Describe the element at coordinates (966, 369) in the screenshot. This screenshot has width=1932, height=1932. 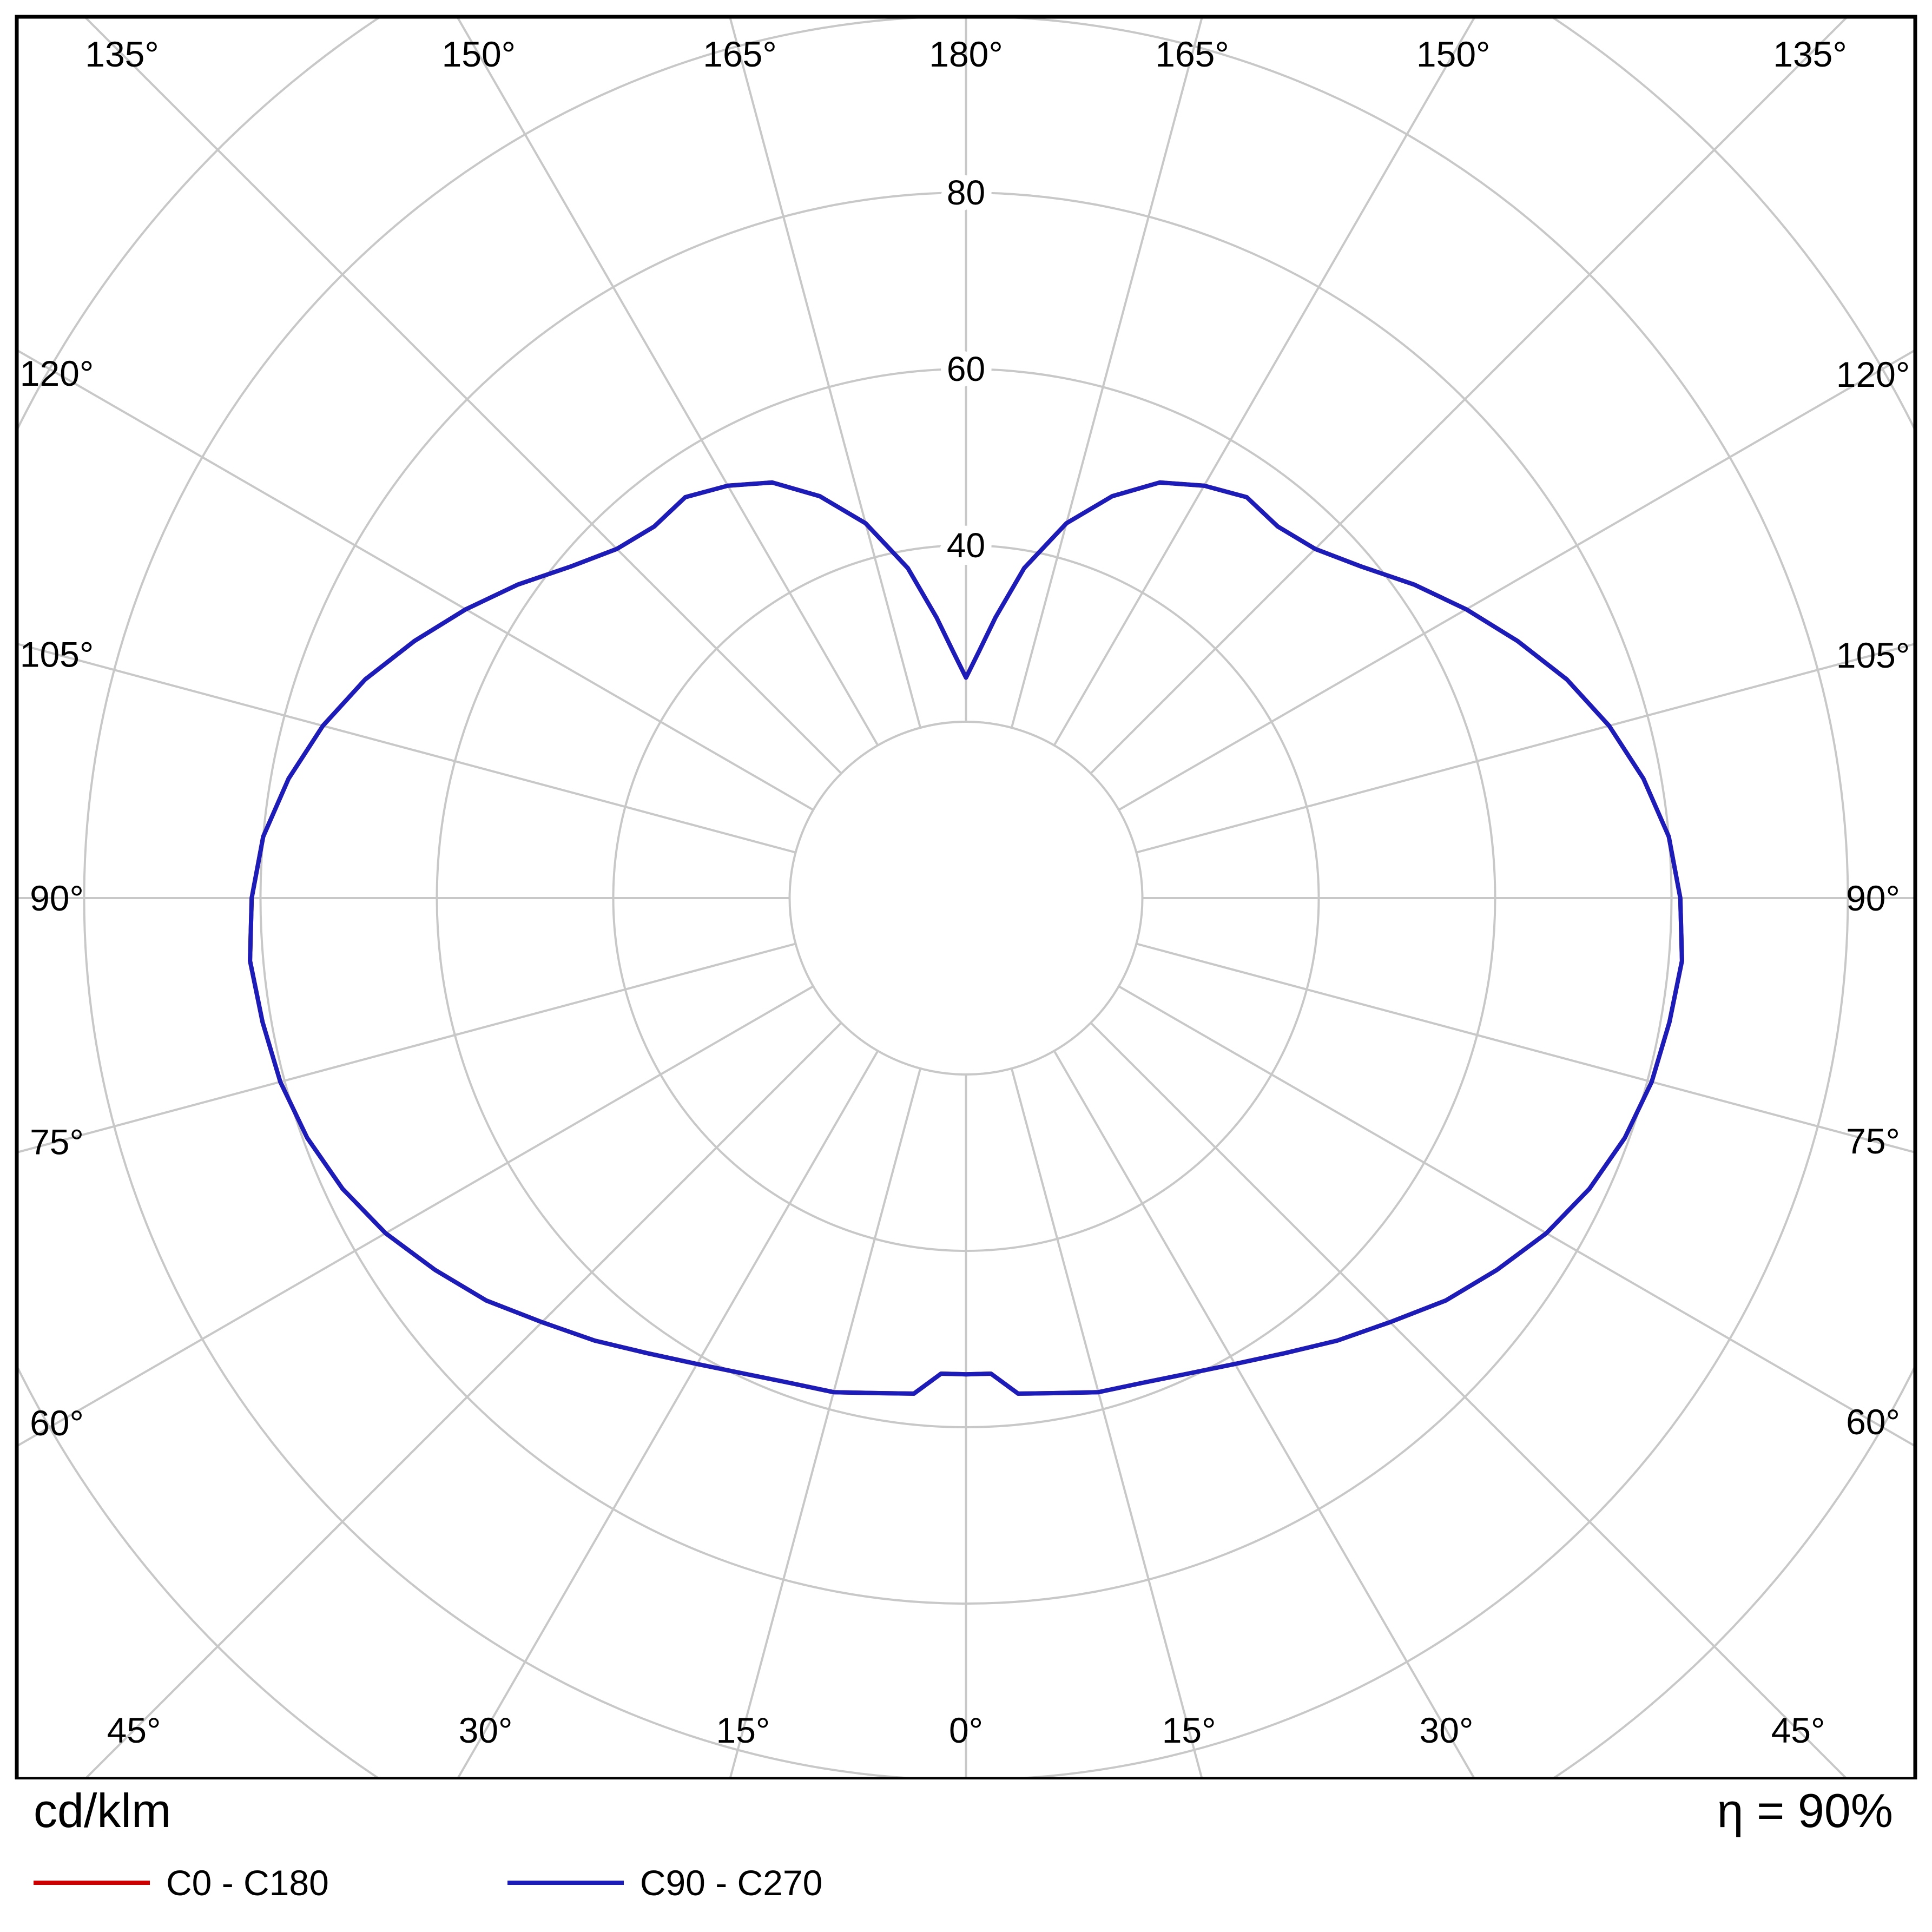
I see `radial-tick-label: 60` at that location.